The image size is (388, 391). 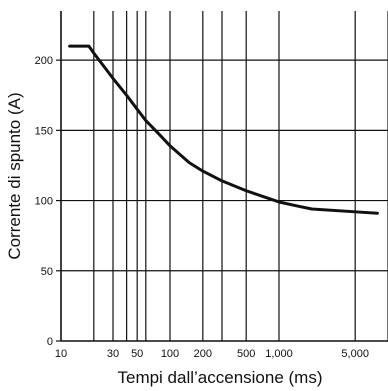 I want to click on x-tick-label: 50, so click(x=137, y=354).